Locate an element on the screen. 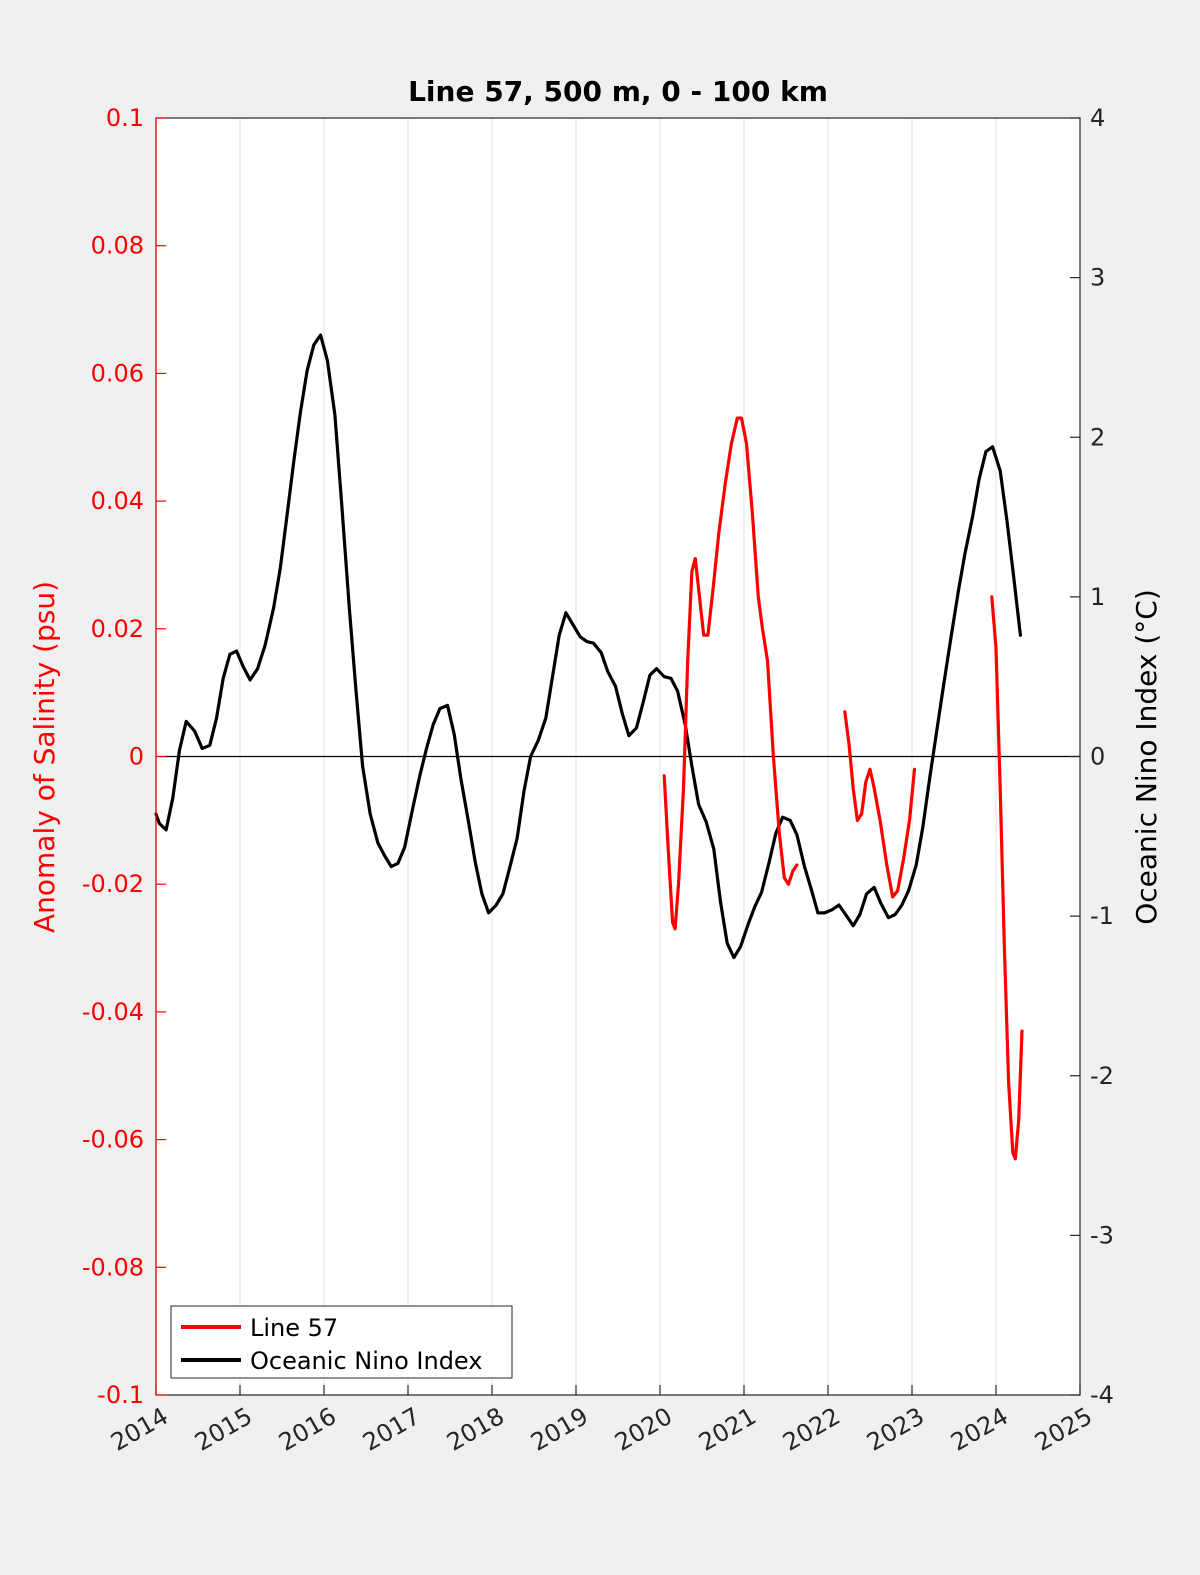  y-left-tick-label: -0.08 is located at coordinates (113, 1267).